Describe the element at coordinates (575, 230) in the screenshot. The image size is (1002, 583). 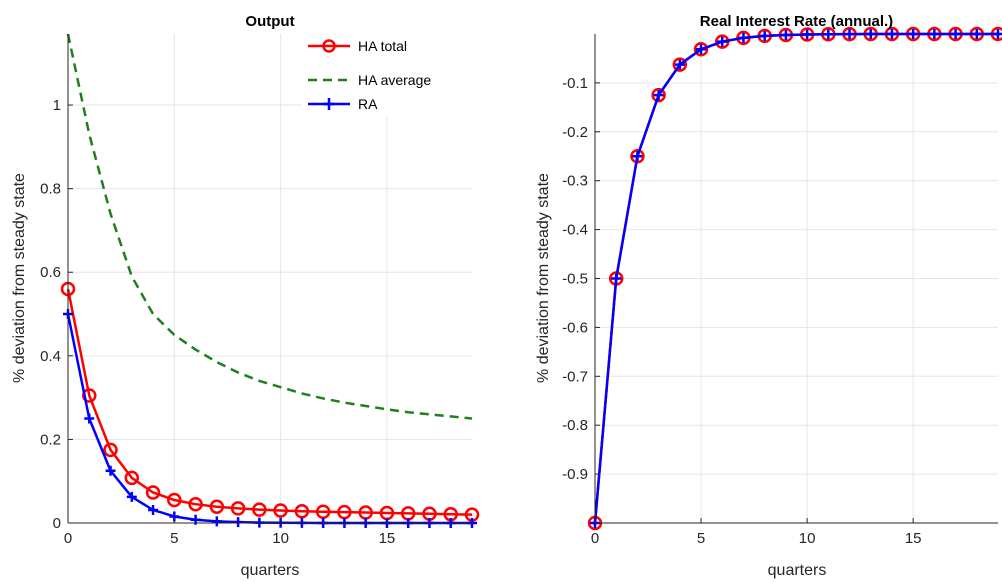
I see `interest-rate-y-tick-label-0-4: -0.4` at that location.